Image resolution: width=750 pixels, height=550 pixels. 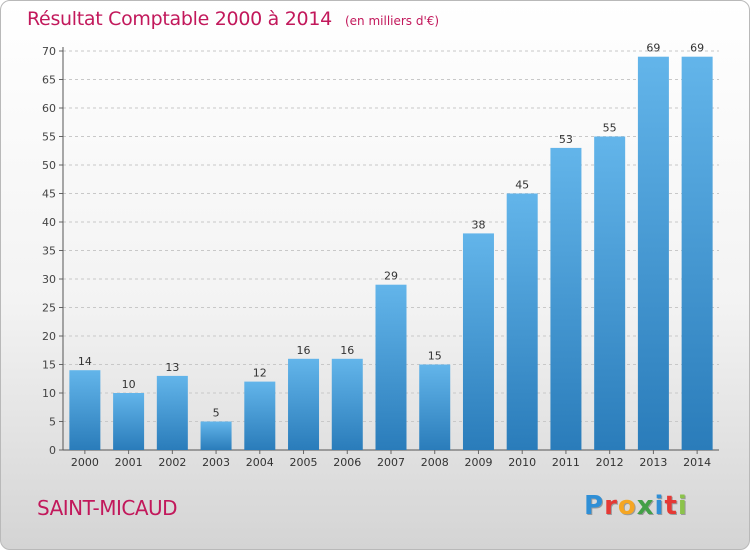 I want to click on bar-2011, so click(x=566, y=298).